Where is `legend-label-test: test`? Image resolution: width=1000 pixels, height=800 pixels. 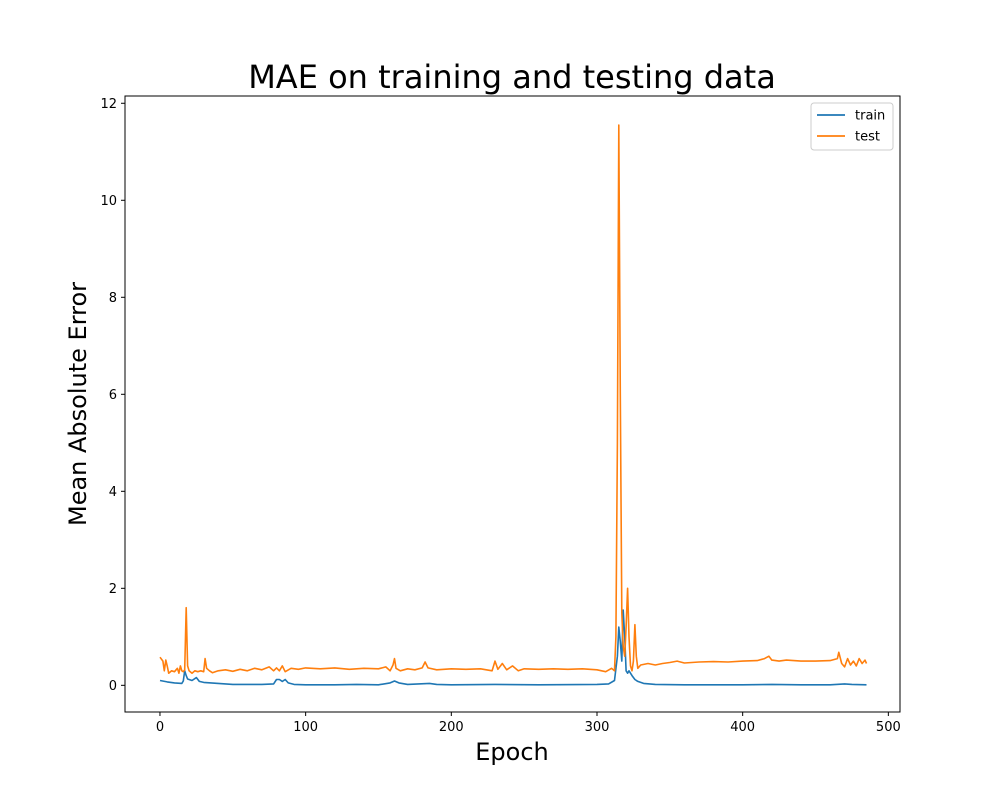 legend-label-test: test is located at coordinates (867, 137).